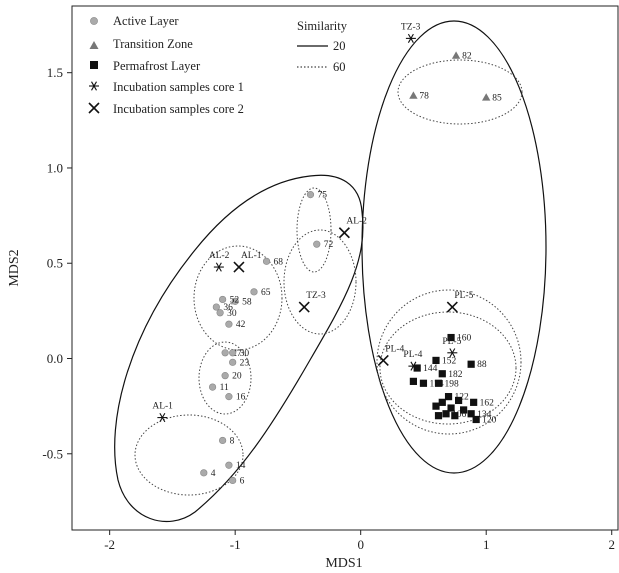  I want to click on point-label: 27, so click(237, 354).